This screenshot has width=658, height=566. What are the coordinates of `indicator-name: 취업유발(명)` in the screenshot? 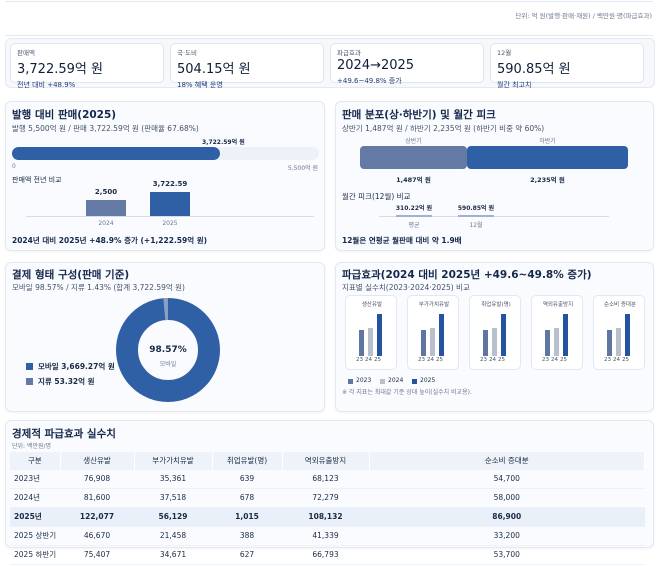 It's located at (496, 305).